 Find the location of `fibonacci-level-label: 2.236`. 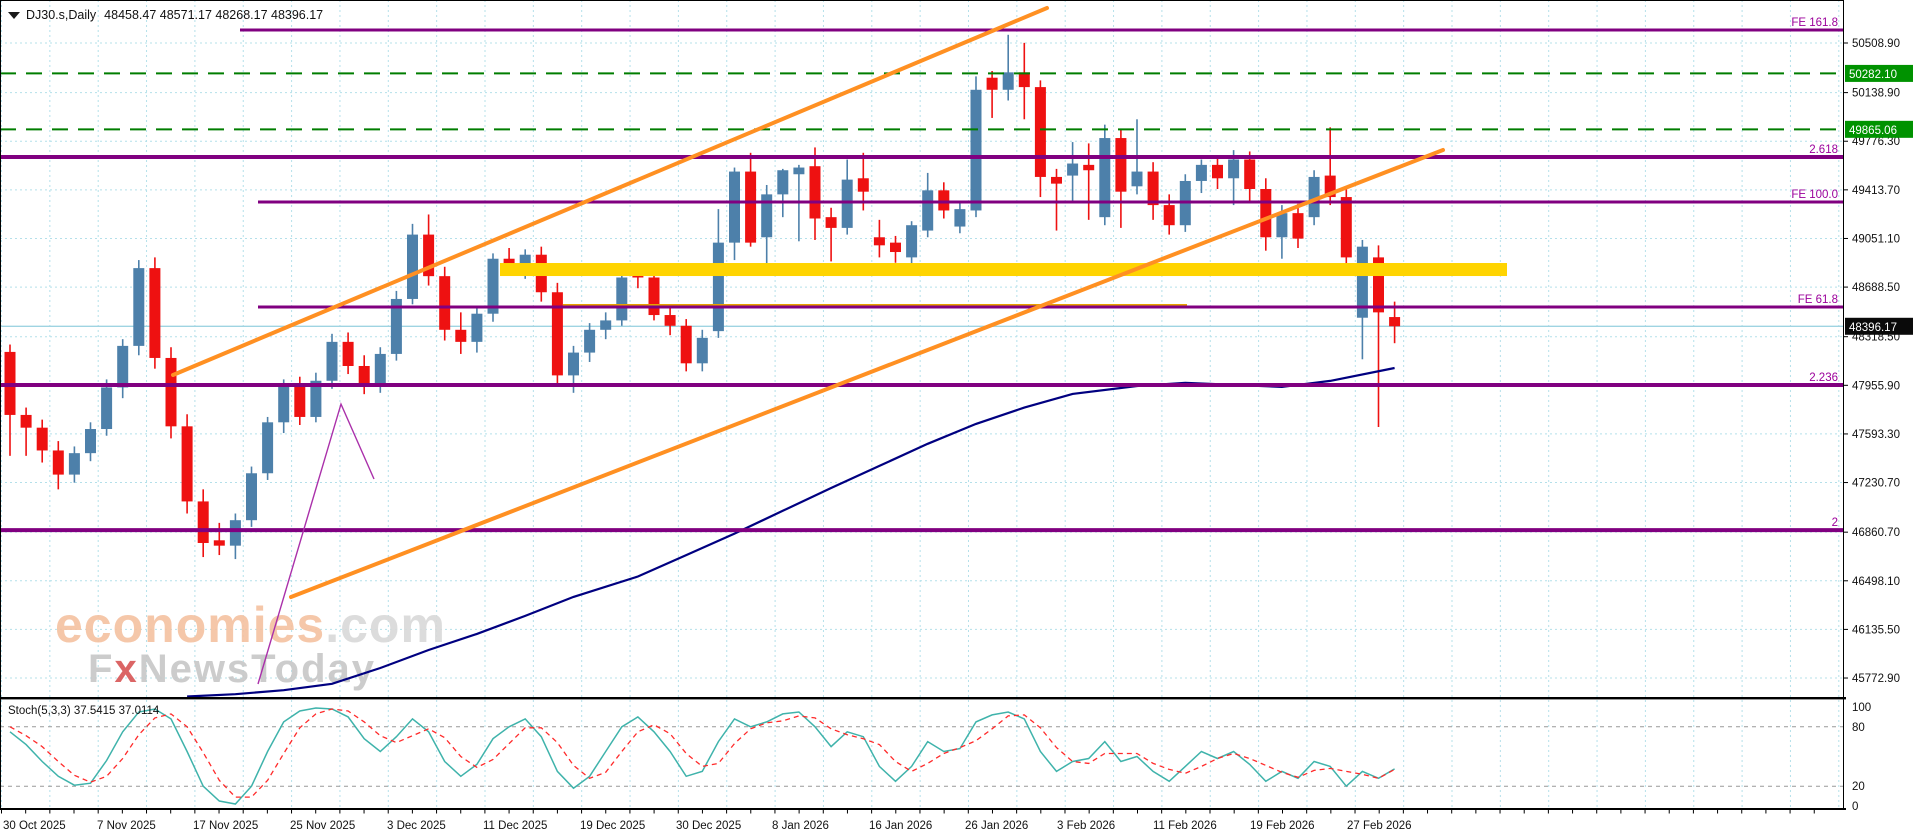

fibonacci-level-label: 2.236 is located at coordinates (1823, 378).